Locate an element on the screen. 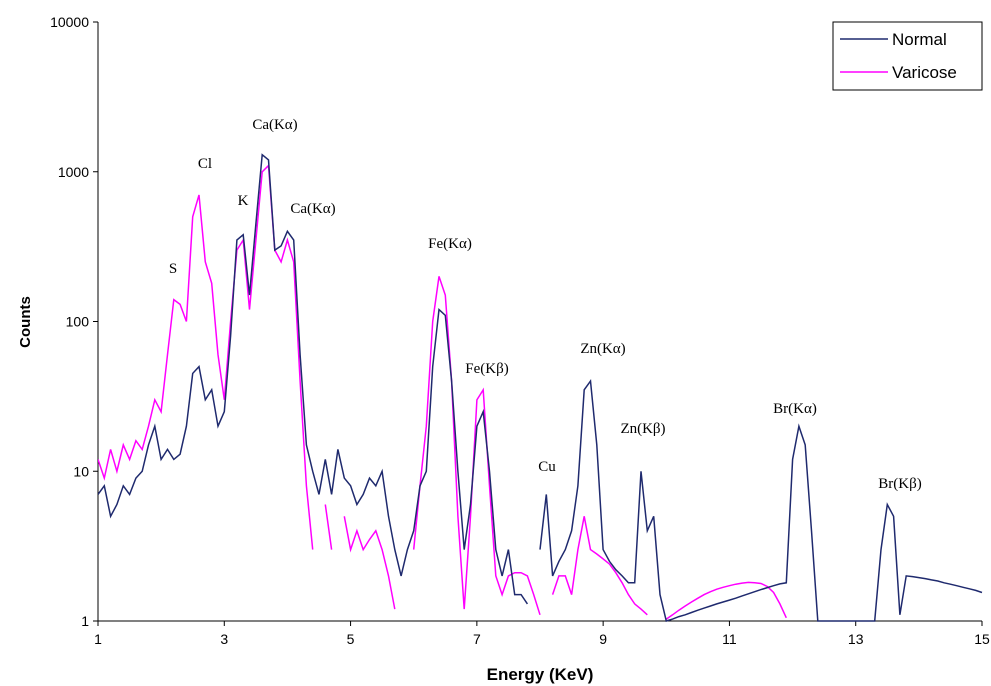 This screenshot has width=991, height=686. y-tick-label: 1 is located at coordinates (85, 621).